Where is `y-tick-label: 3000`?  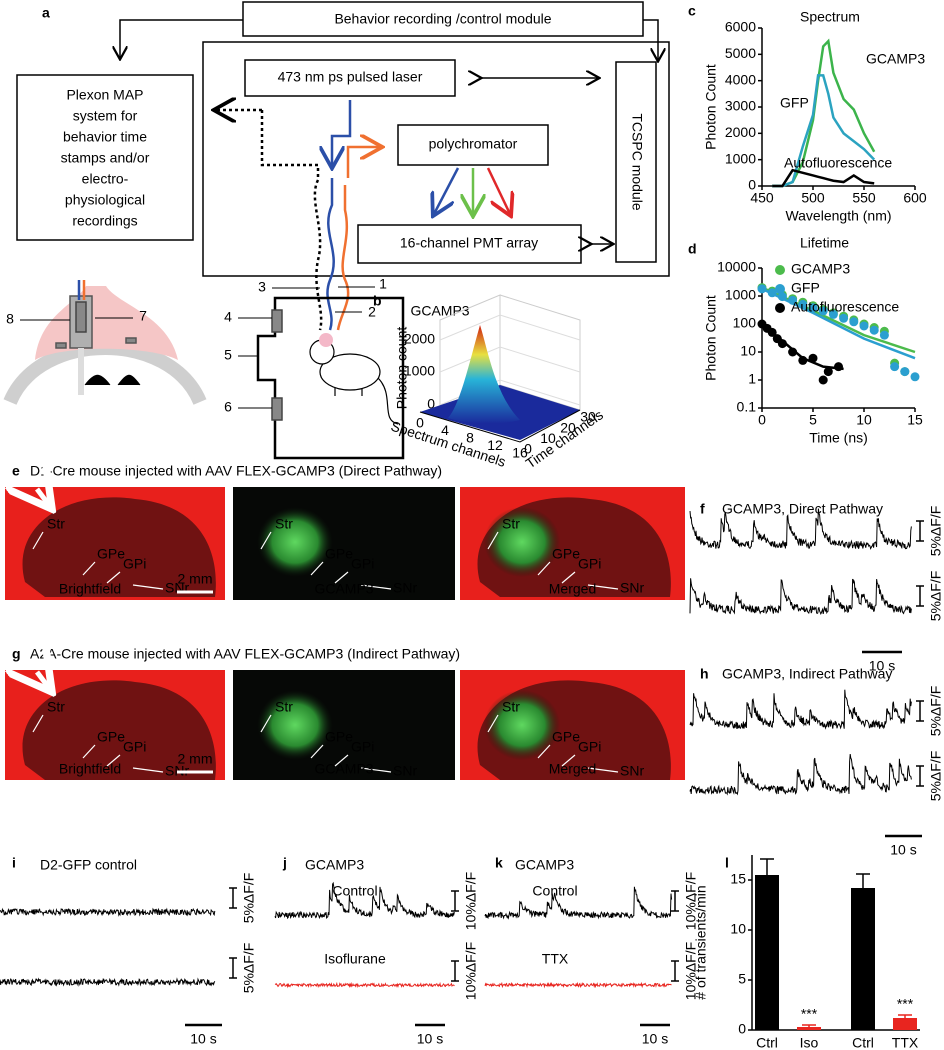
y-tick-label: 3000 is located at coordinates (740, 106).